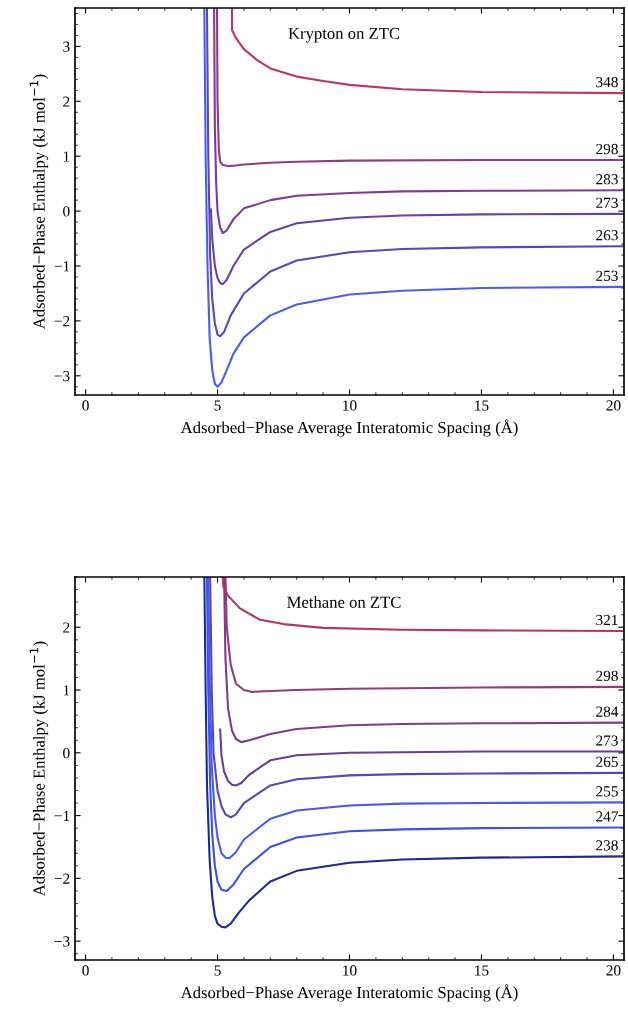 The height and width of the screenshot is (1023, 628). Describe the element at coordinates (607, 762) in the screenshot. I see `series-label: 265` at that location.